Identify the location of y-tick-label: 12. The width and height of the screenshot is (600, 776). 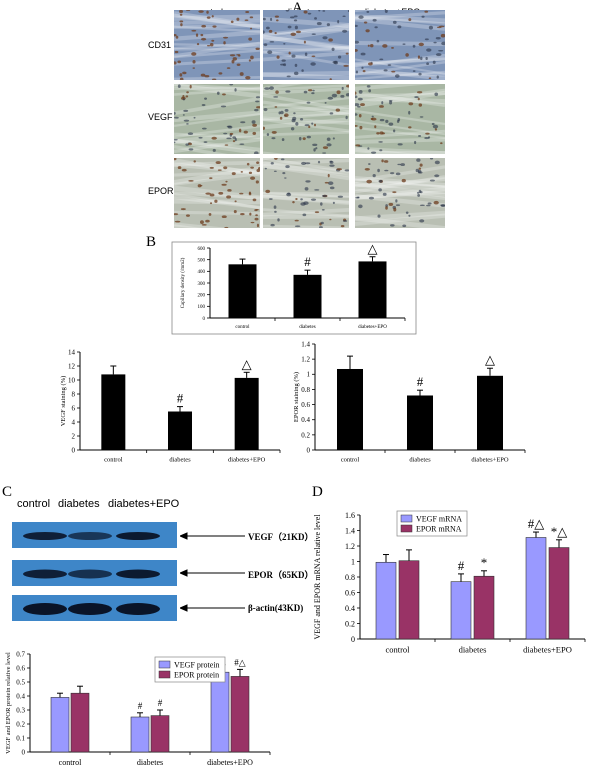
(72, 366).